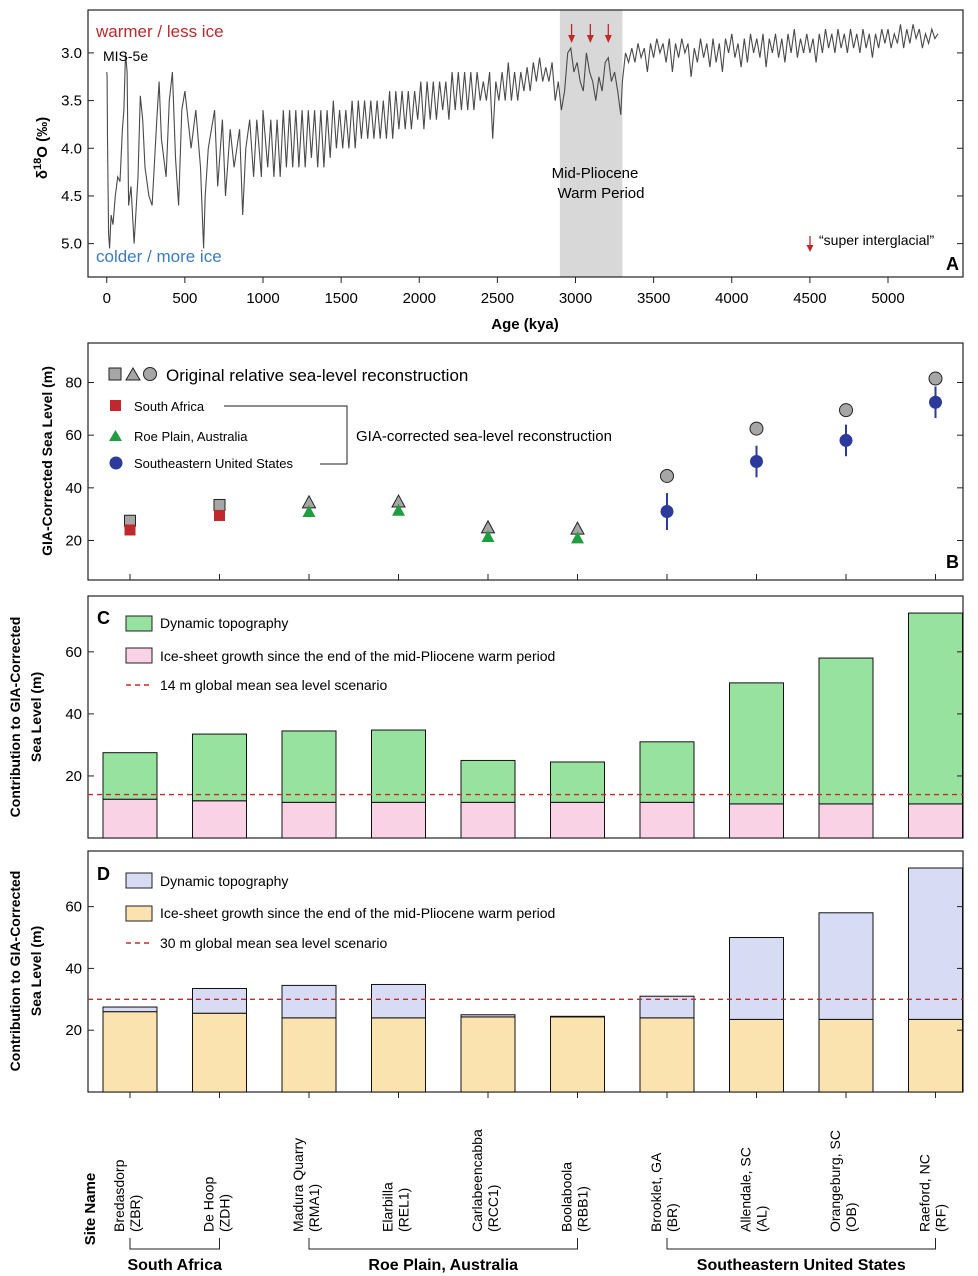 This screenshot has height=1276, width=978. I want to click on site-code-0: (ZBR), so click(135, 1213).